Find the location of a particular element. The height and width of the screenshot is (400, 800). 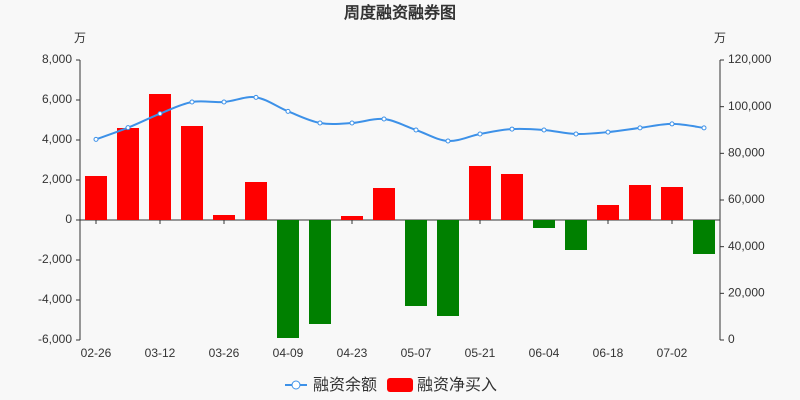

y-tick-label: -2,000 is located at coordinates (55, 259).